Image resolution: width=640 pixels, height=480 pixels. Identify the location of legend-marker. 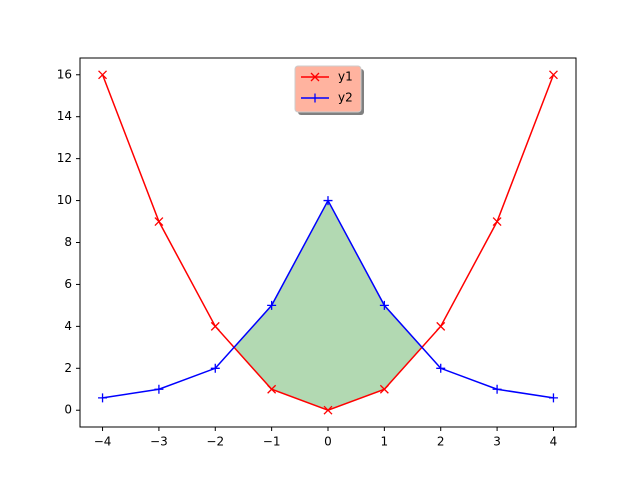
(315, 77).